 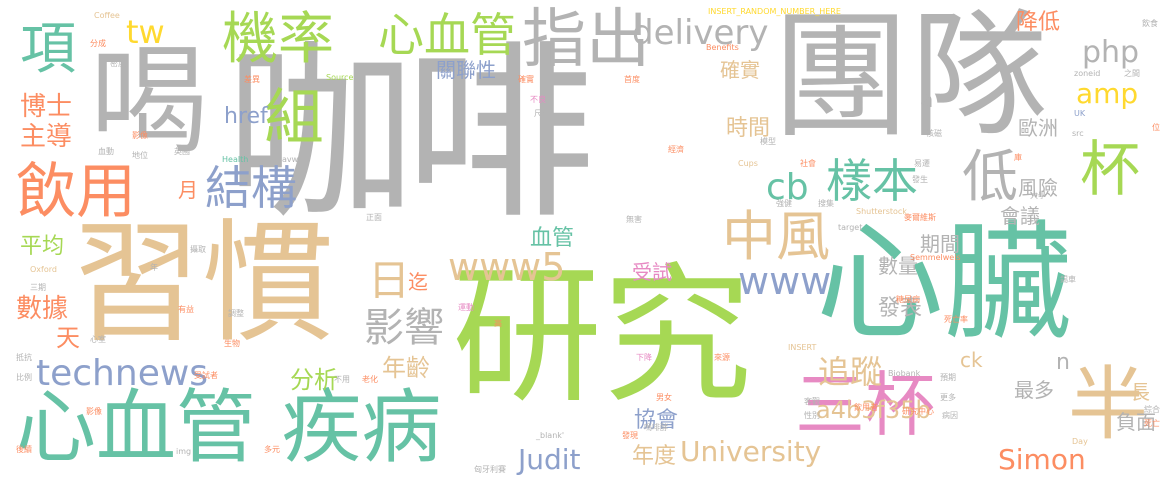 I want to click on word: 性別, so click(x=812, y=415).